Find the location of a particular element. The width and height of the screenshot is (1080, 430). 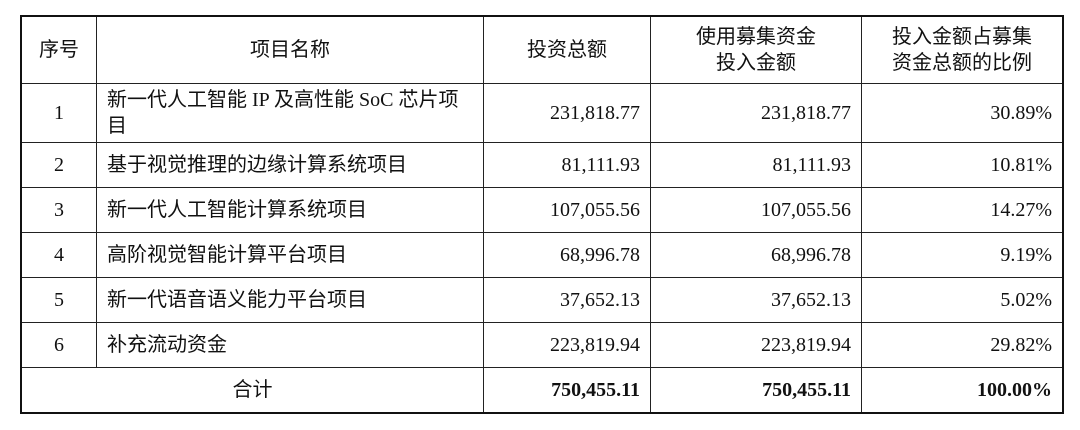

table-row: 4 高阶视觉智能计算平台项目 68,996.78 68,996.78 9.19% is located at coordinates (542, 255).